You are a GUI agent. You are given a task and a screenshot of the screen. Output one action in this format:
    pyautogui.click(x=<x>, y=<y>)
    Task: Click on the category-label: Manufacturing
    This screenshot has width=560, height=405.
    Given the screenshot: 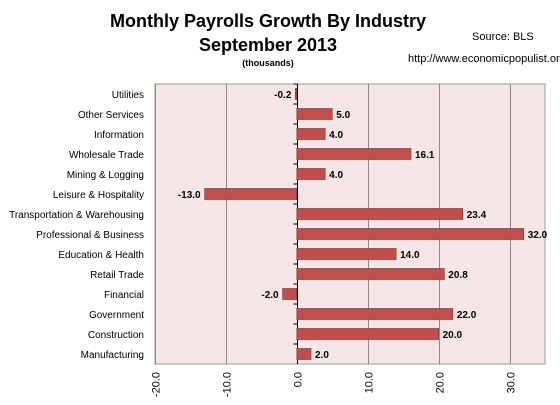 What is the action you would take?
    pyautogui.click(x=112, y=355)
    